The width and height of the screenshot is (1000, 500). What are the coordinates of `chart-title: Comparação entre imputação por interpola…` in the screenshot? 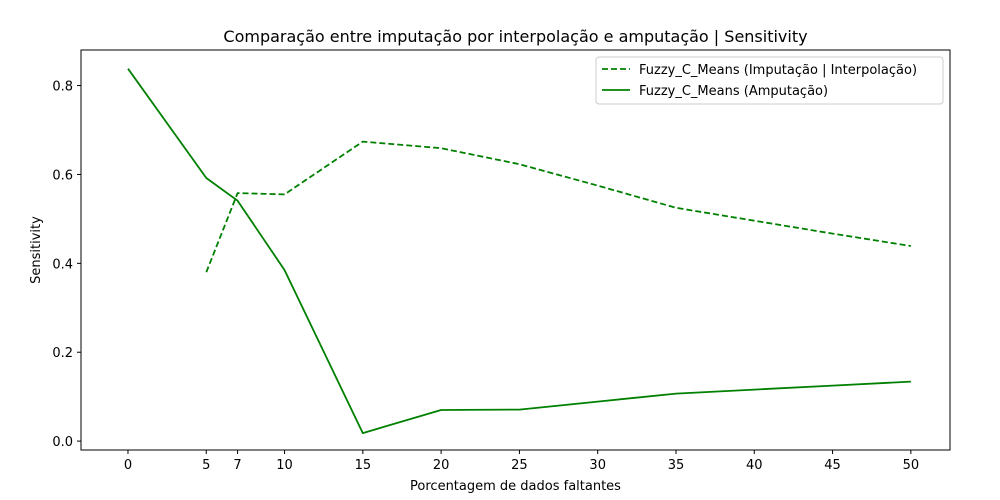 It's located at (515, 36).